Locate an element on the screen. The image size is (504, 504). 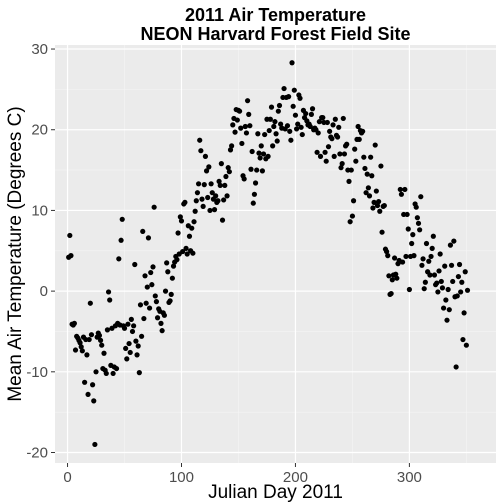
x-tick-label: 300 is located at coordinates (409, 477).